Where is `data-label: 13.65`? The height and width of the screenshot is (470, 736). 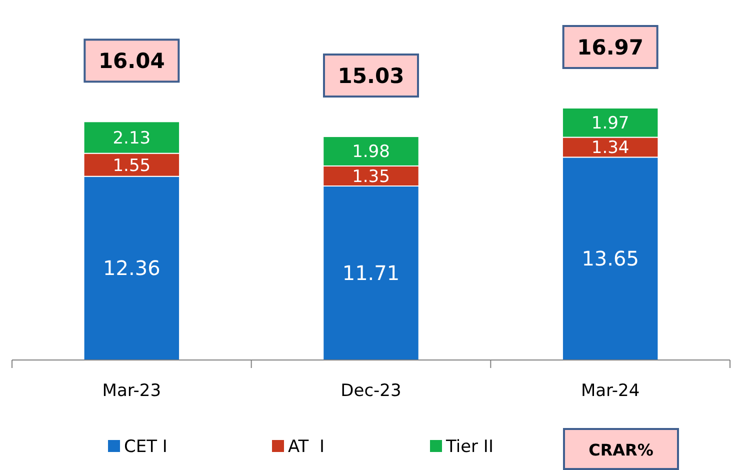 data-label: 13.65 is located at coordinates (610, 258).